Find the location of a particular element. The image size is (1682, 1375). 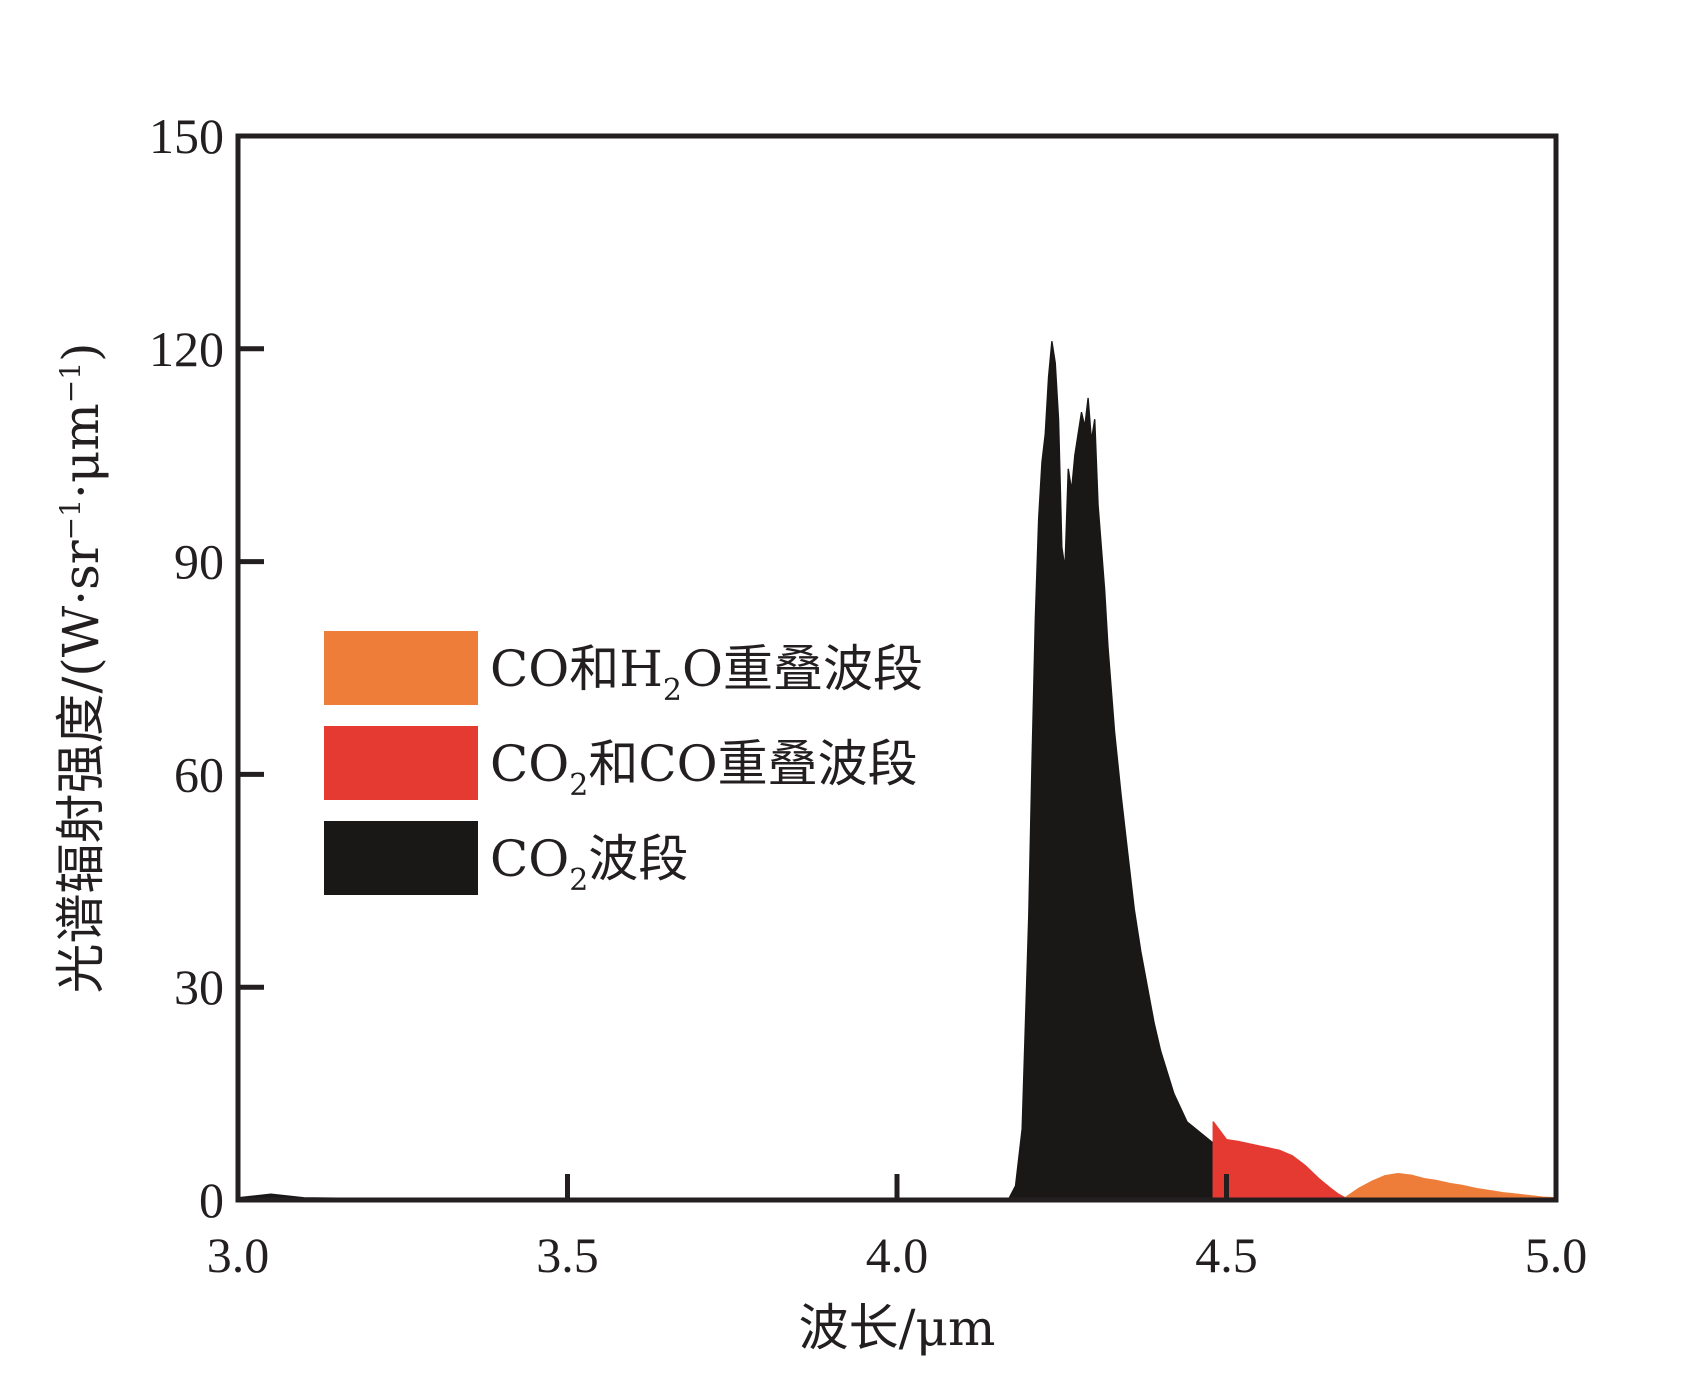

x-tick-label: 4.5 is located at coordinates (1226, 1255).